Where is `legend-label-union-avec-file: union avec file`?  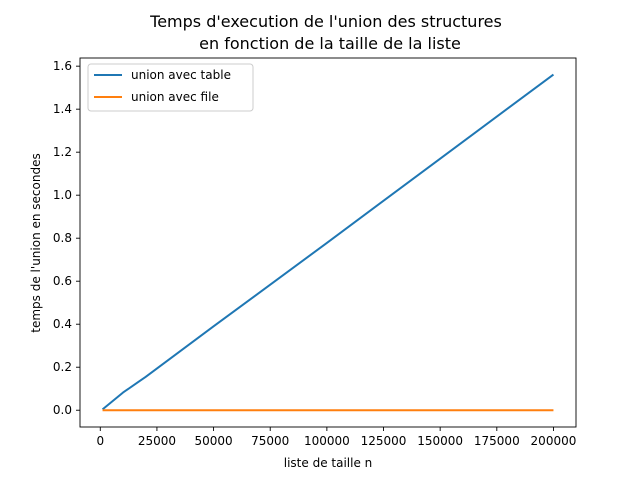
legend-label-union-avec-file: union avec file is located at coordinates (175, 97).